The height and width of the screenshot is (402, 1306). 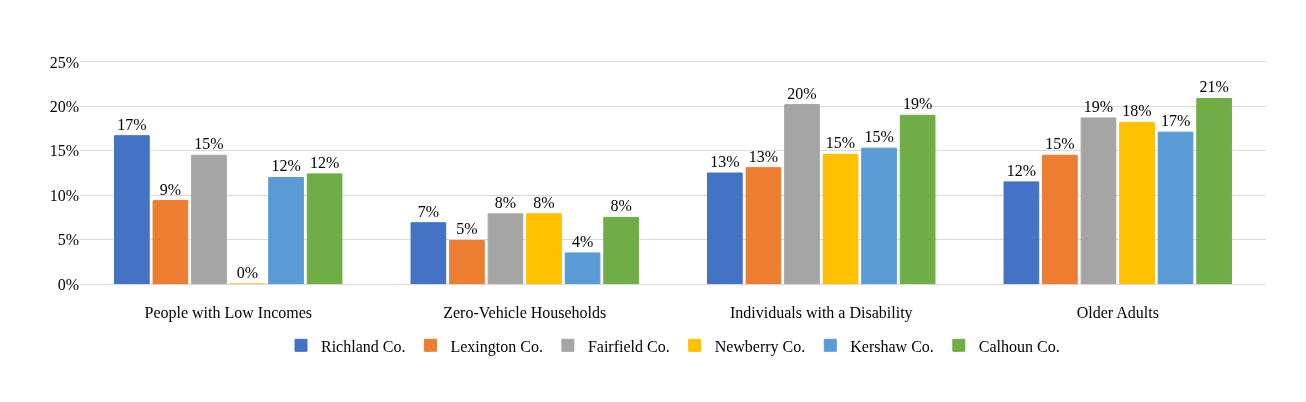 What do you see at coordinates (363, 346) in the screenshot?
I see `legend-label: Richland Co.` at bounding box center [363, 346].